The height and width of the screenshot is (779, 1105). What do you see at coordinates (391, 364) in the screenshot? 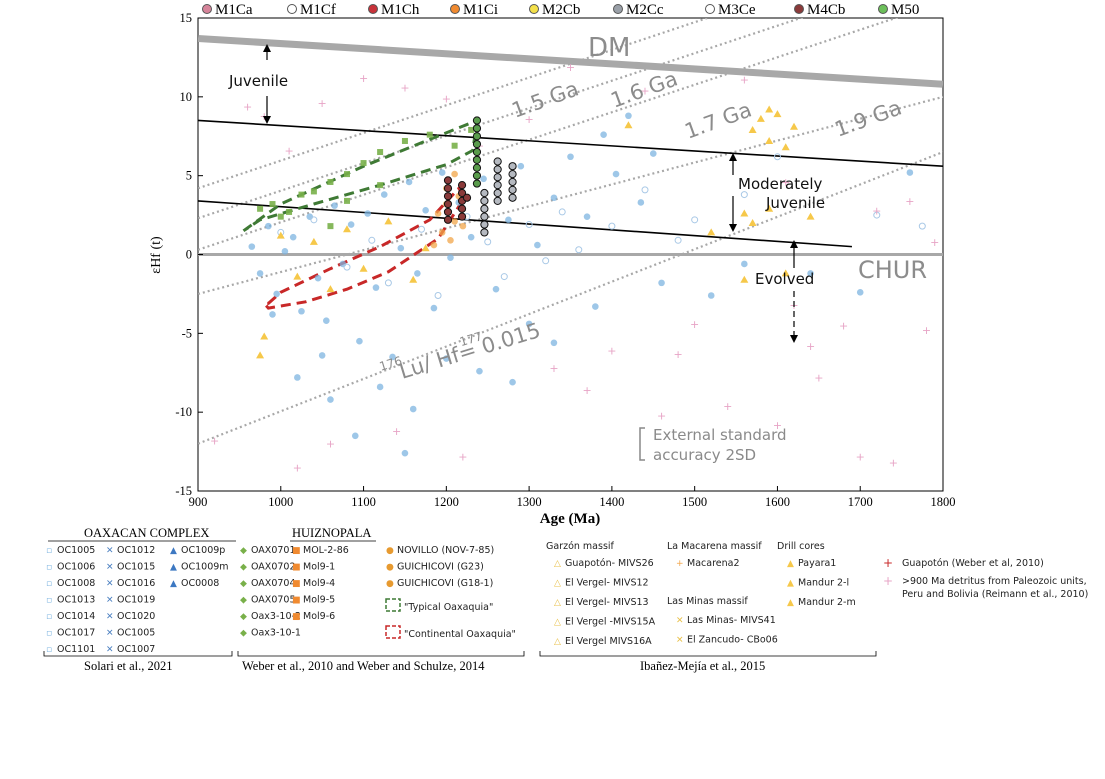
I see `lu-hf-sup1: 176` at bounding box center [391, 364].